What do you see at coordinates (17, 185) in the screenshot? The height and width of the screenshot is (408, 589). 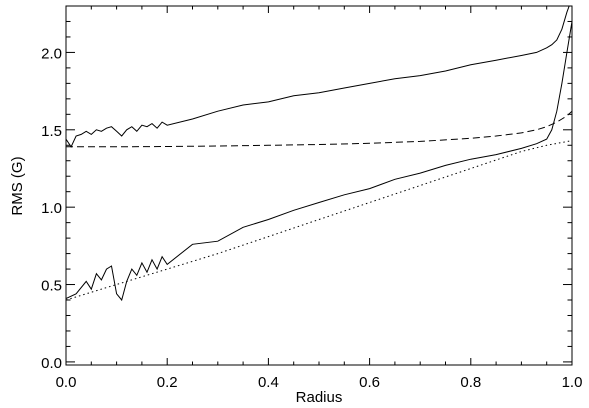 I see `y-axis-label: RMS (G)` at bounding box center [17, 185].